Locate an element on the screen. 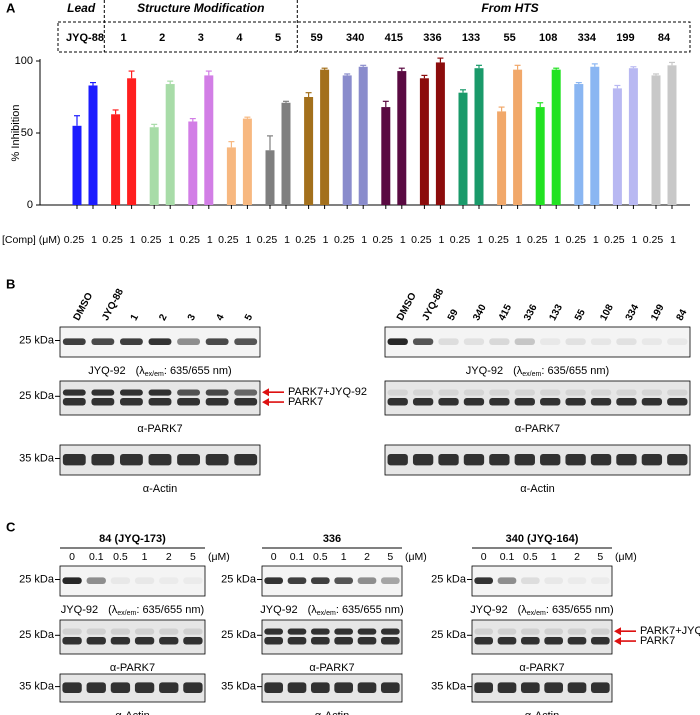 This screenshot has width=700, height=715. group-label: Lead is located at coordinates (81, 8).